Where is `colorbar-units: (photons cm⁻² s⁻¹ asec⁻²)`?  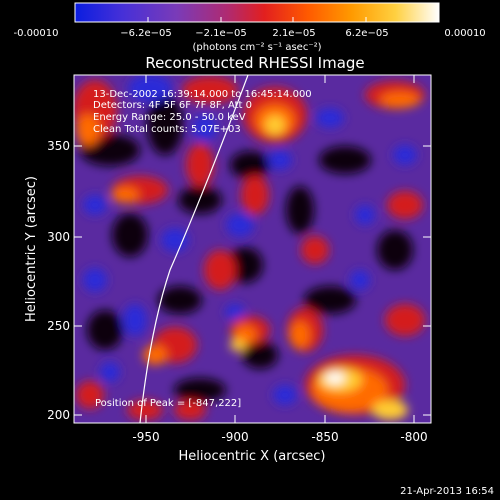
colorbar-units: (photons cm⁻² s⁻¹ asec⁻²) is located at coordinates (256, 47).